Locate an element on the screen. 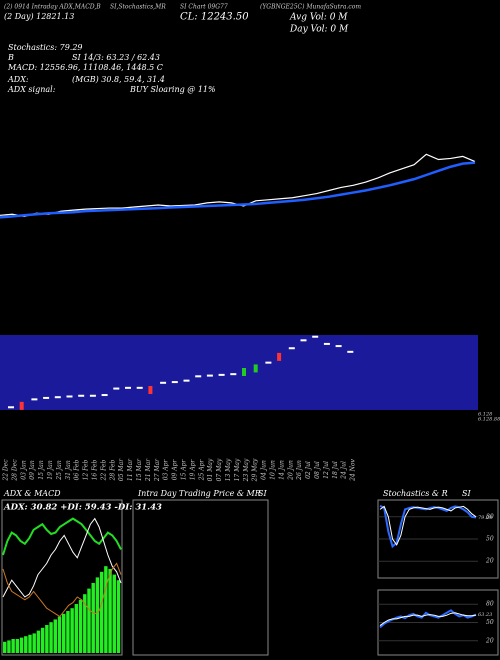 The image size is (500, 660). macd: MACD: 12556.96, 11108.46, 1448.5 C is located at coordinates (85, 67).